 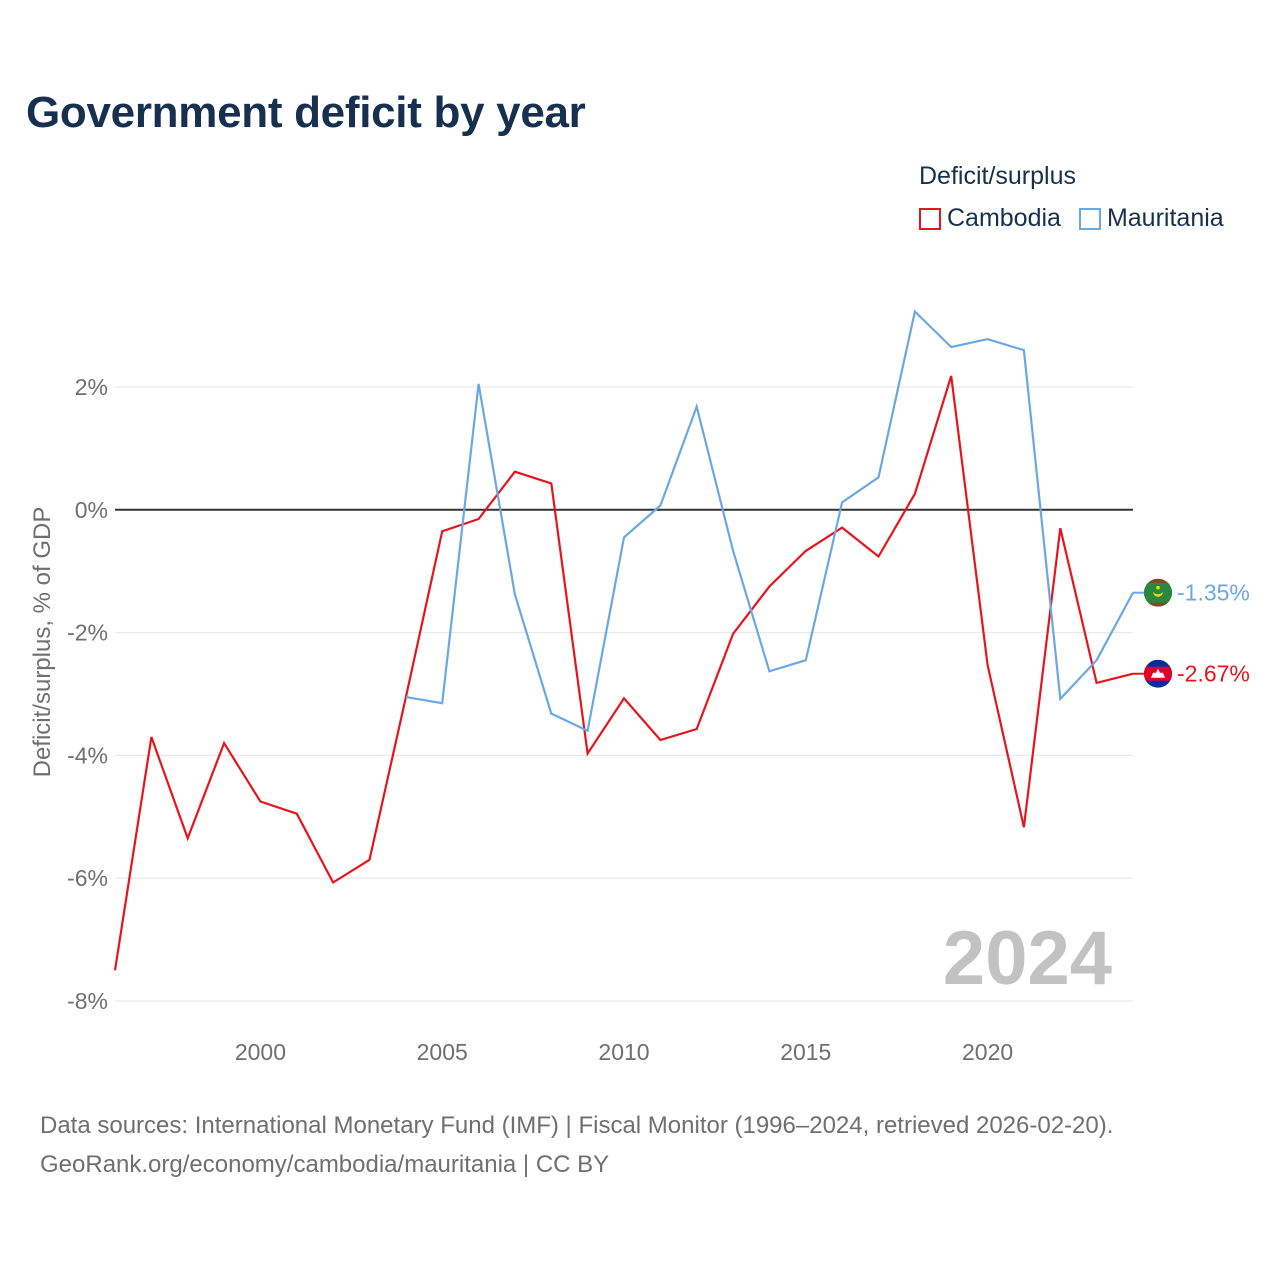 I want to click on legend: Cambodia Mauritania, so click(x=1080, y=218).